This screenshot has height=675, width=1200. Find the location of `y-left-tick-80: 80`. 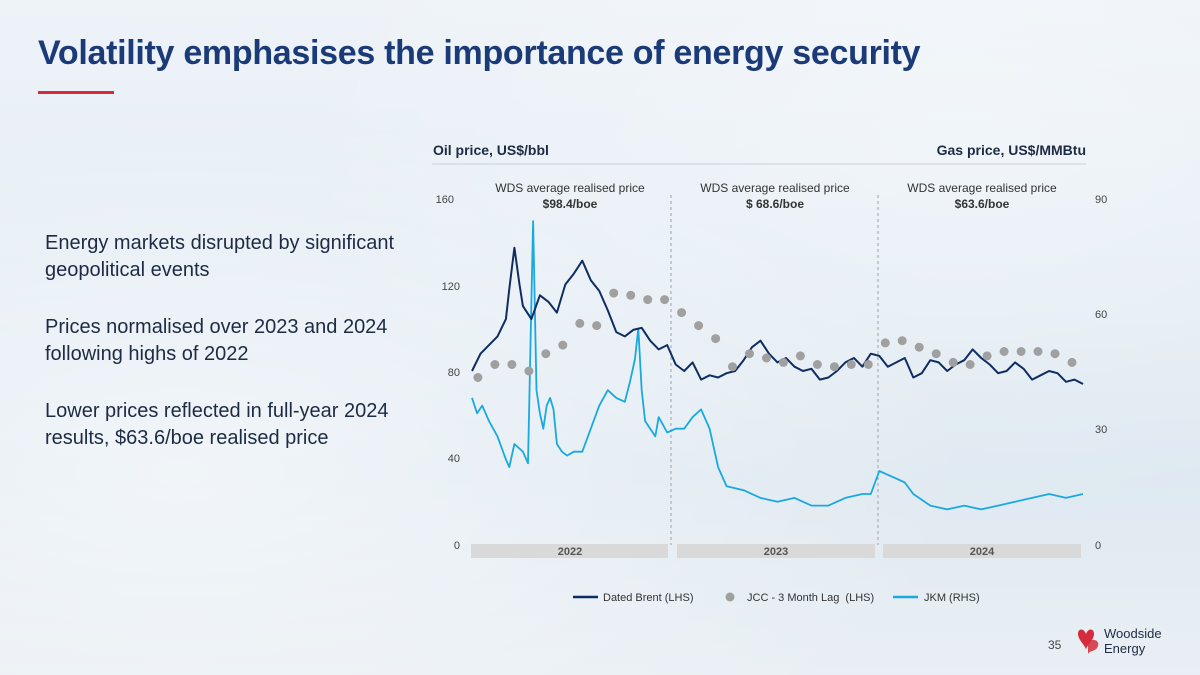

y-left-tick-80: 80 is located at coordinates (454, 373).